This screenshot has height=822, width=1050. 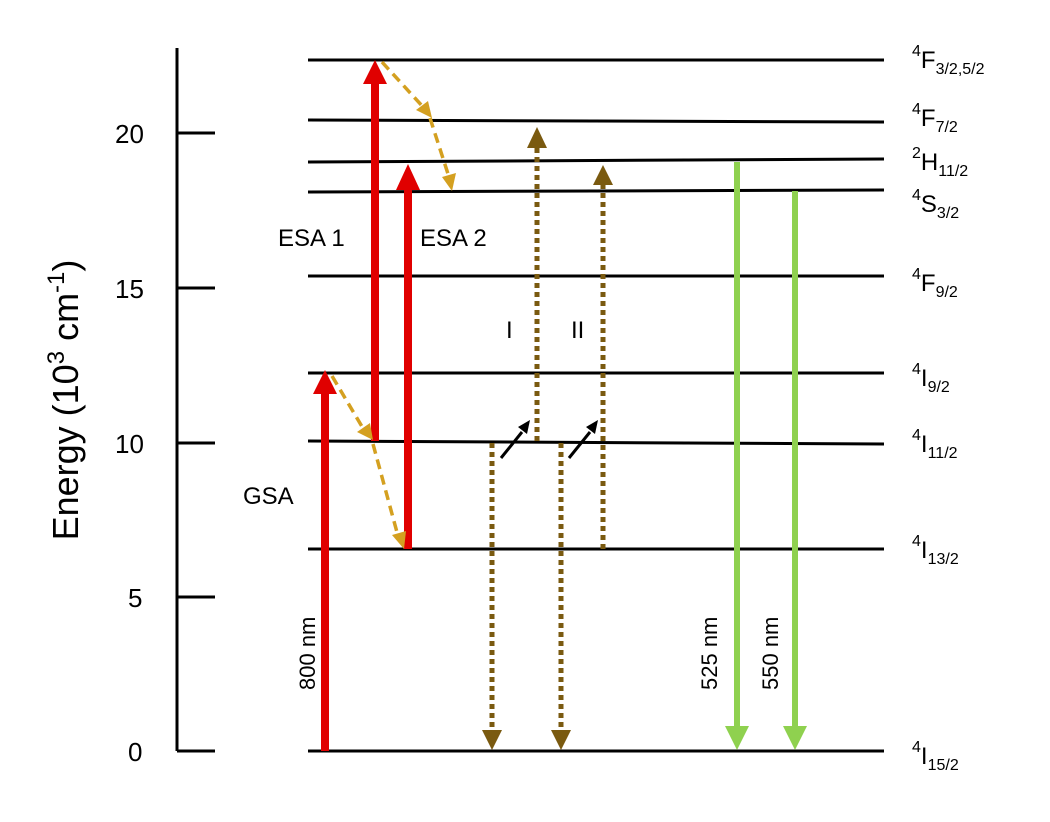 I want to click on gsa-arrowhead, so click(x=325, y=382).